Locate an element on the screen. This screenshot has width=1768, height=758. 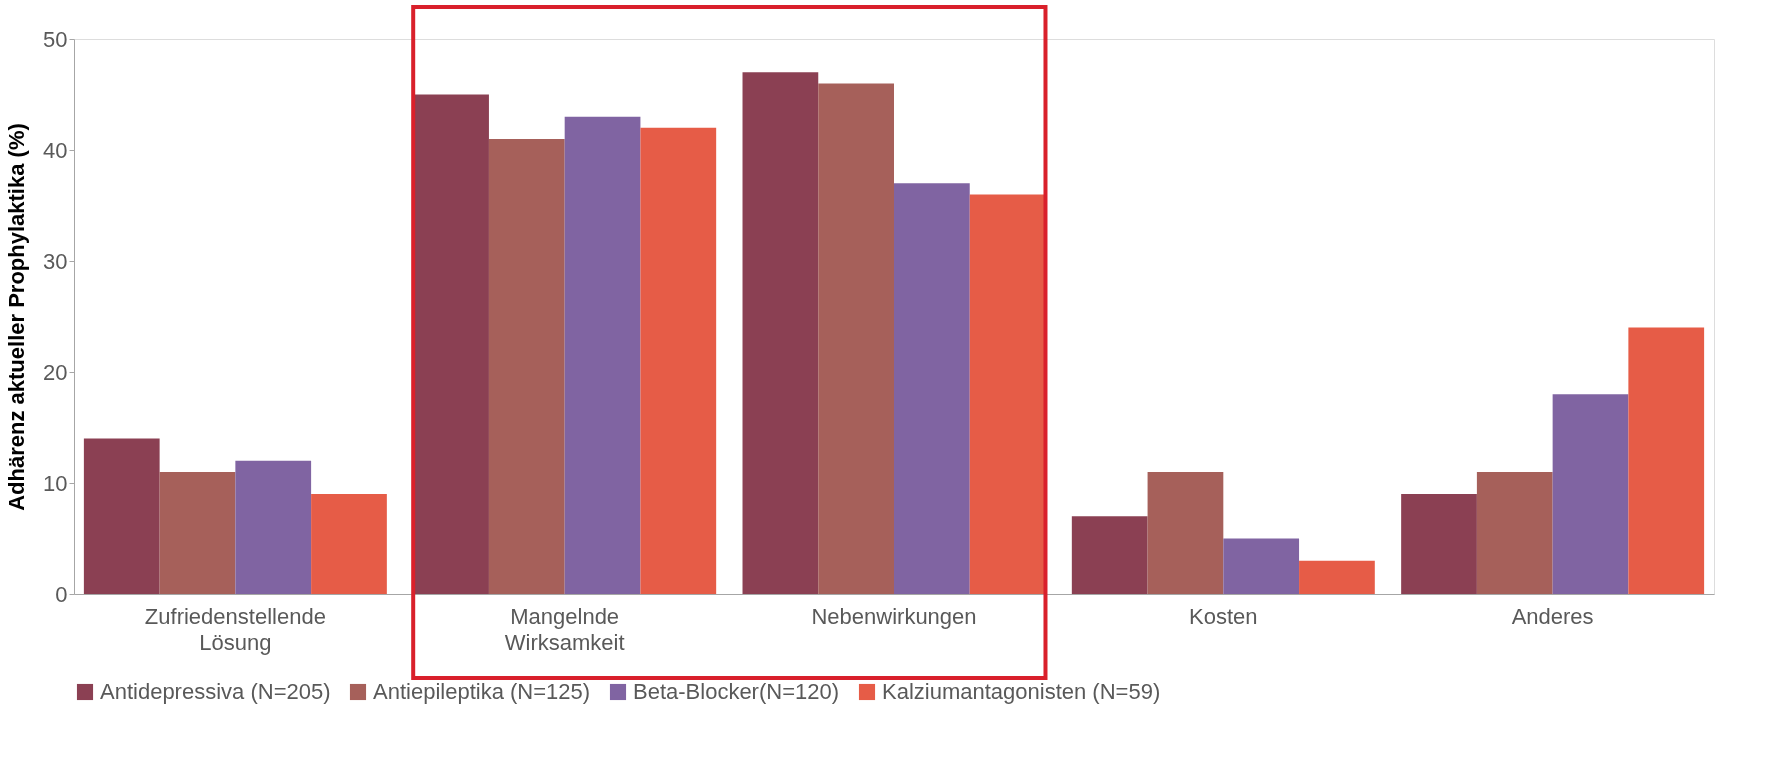
x-tick-label: Zufriedenstellende Lösung is located at coordinates (235, 629).